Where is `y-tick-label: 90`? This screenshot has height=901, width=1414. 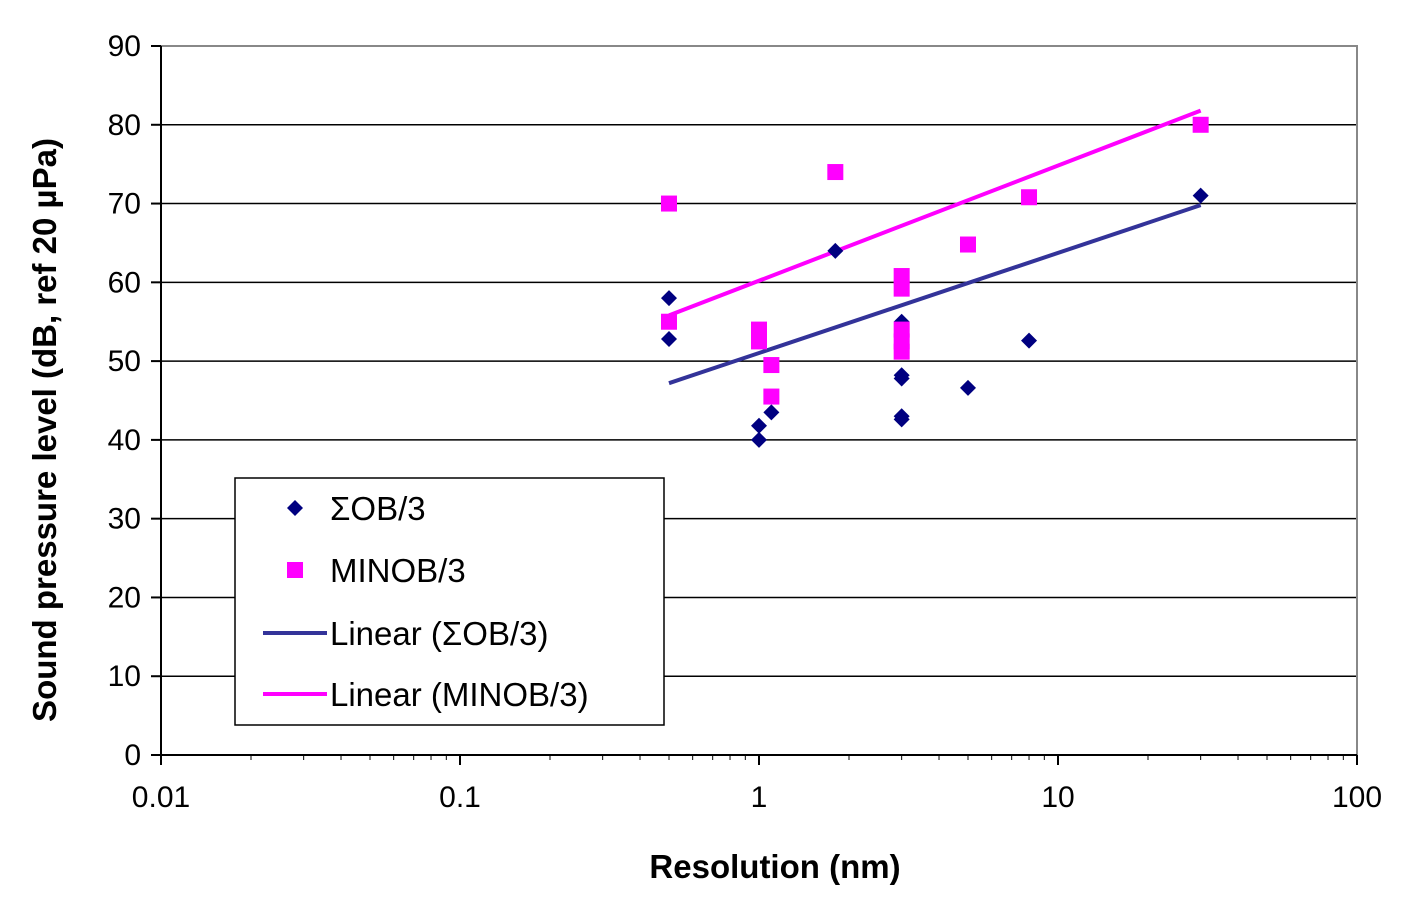 y-tick-label: 90 is located at coordinates (124, 46).